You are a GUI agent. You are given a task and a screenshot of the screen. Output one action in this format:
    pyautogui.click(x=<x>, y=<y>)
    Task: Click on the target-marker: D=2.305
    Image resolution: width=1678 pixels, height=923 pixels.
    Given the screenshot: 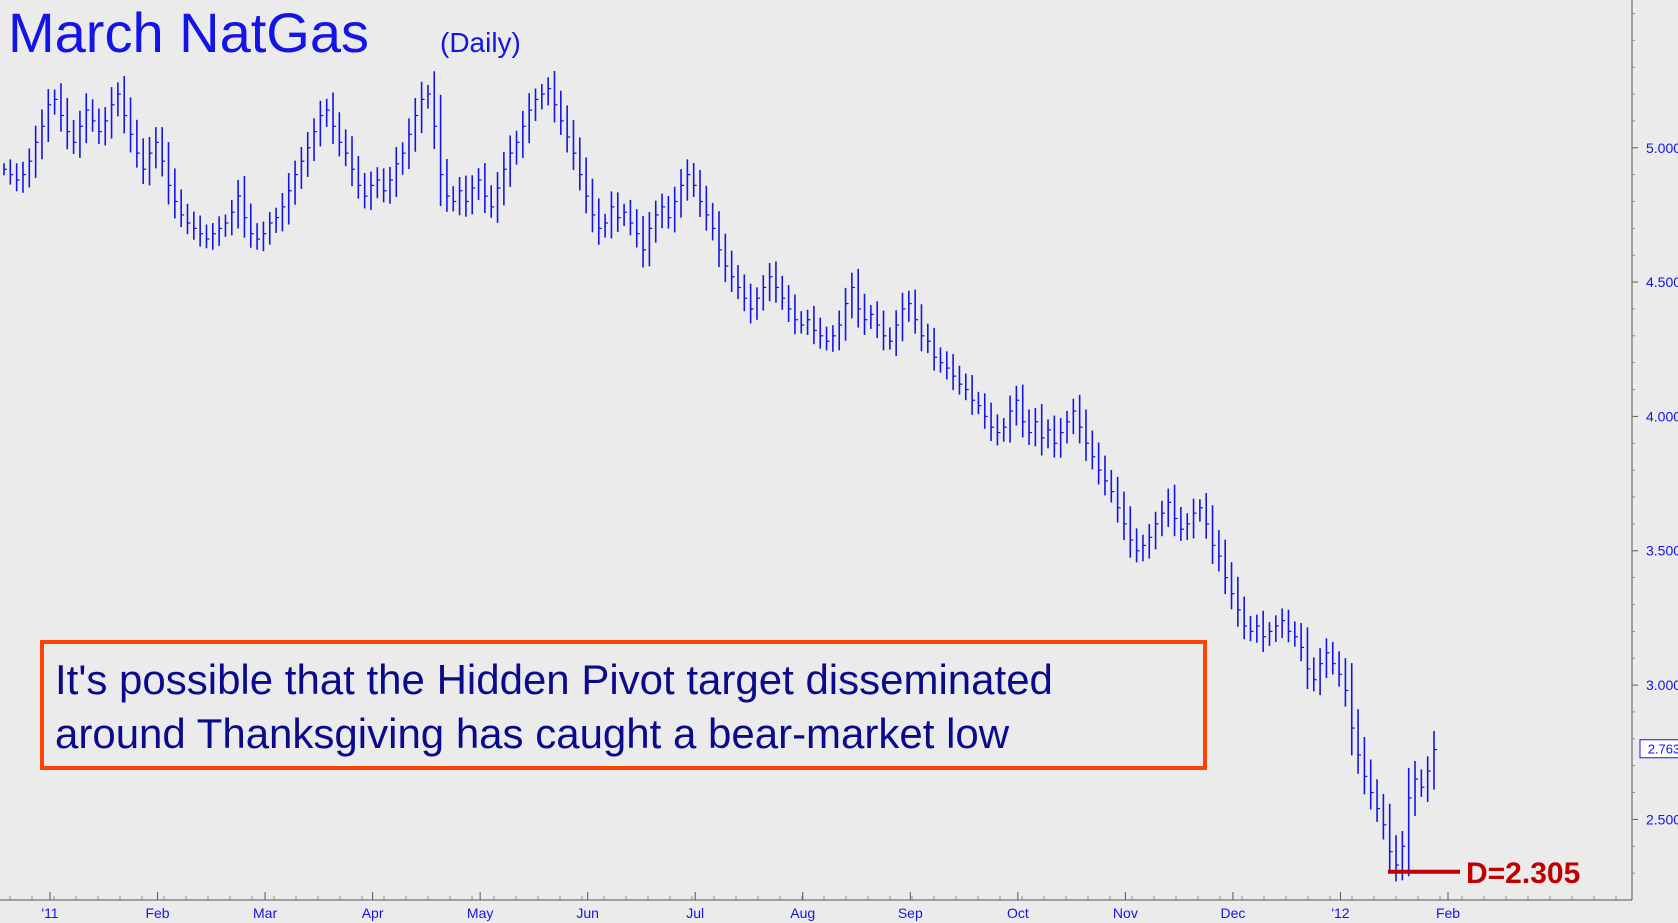 What is the action you would take?
    pyautogui.click(x=1484, y=873)
    